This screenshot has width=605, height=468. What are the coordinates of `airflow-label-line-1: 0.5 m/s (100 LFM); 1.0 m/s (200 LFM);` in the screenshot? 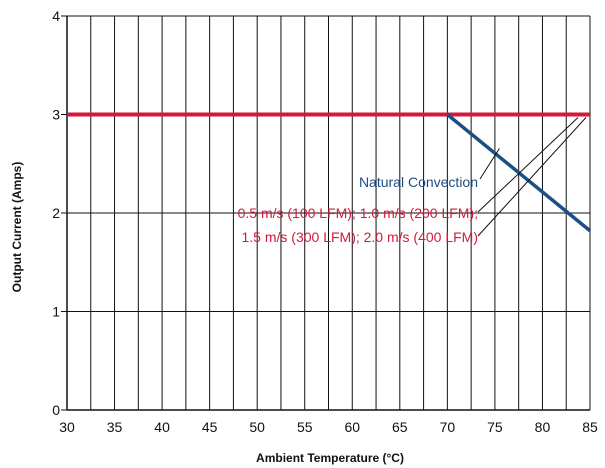 It's located at (358, 213).